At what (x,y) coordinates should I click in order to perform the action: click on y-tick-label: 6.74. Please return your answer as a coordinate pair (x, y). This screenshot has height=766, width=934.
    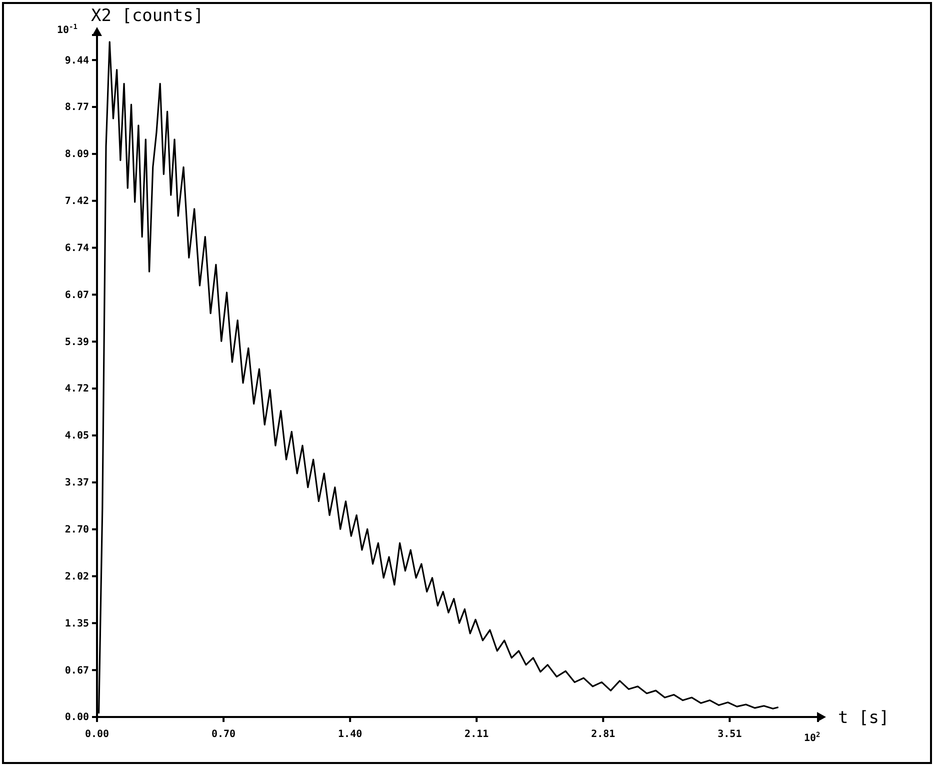
    Looking at the image, I should click on (76, 248).